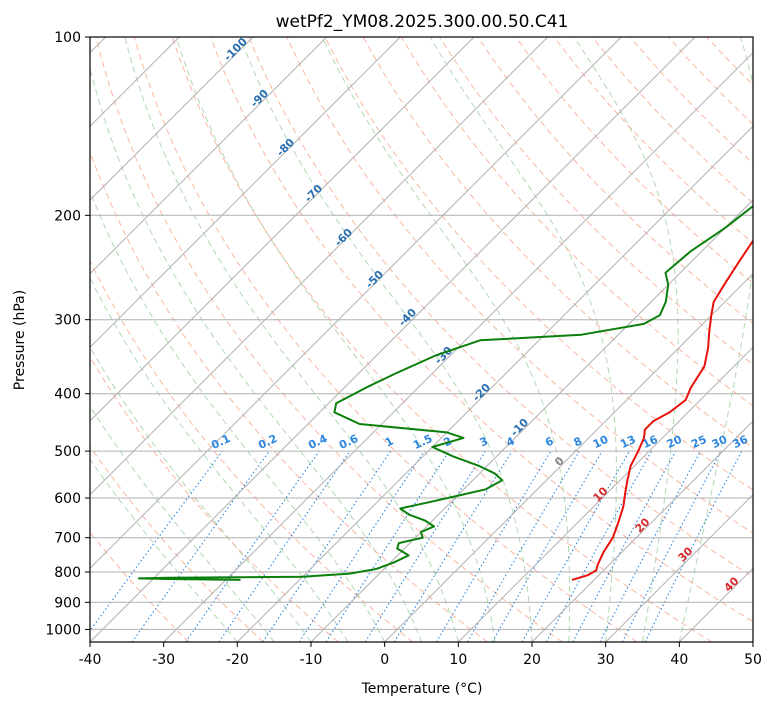  Describe the element at coordinates (317, 442) in the screenshot. I see `mixing-ratio-label: 0.4` at that location.